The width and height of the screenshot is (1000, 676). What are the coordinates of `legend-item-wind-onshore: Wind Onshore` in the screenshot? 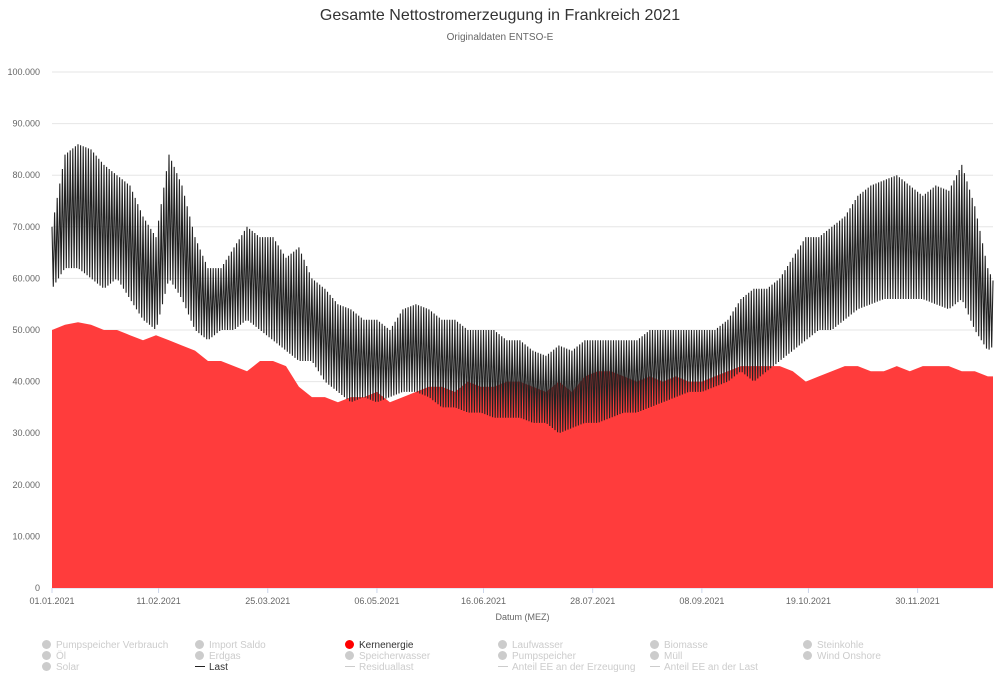 It's located at (842, 656).